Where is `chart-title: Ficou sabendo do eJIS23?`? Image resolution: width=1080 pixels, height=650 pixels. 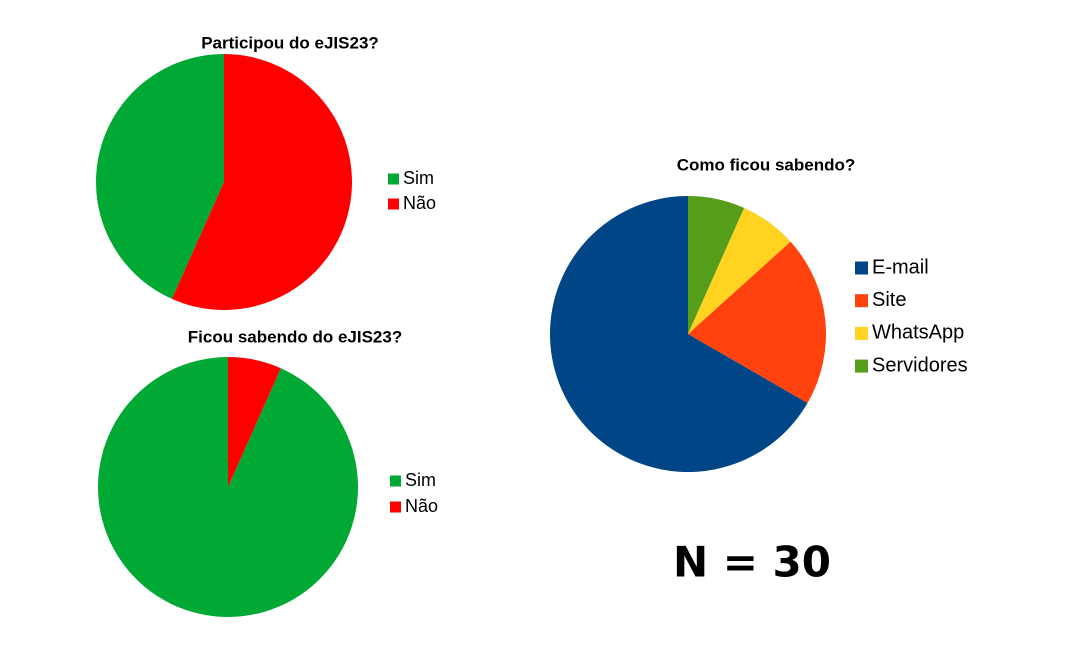 chart-title: Ficou sabendo do eJIS23? is located at coordinates (295, 336).